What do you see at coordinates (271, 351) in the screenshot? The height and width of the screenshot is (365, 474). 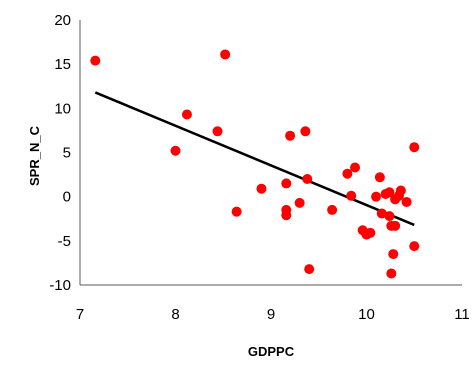 I see `x-axis-title: GDPPC` at bounding box center [271, 351].